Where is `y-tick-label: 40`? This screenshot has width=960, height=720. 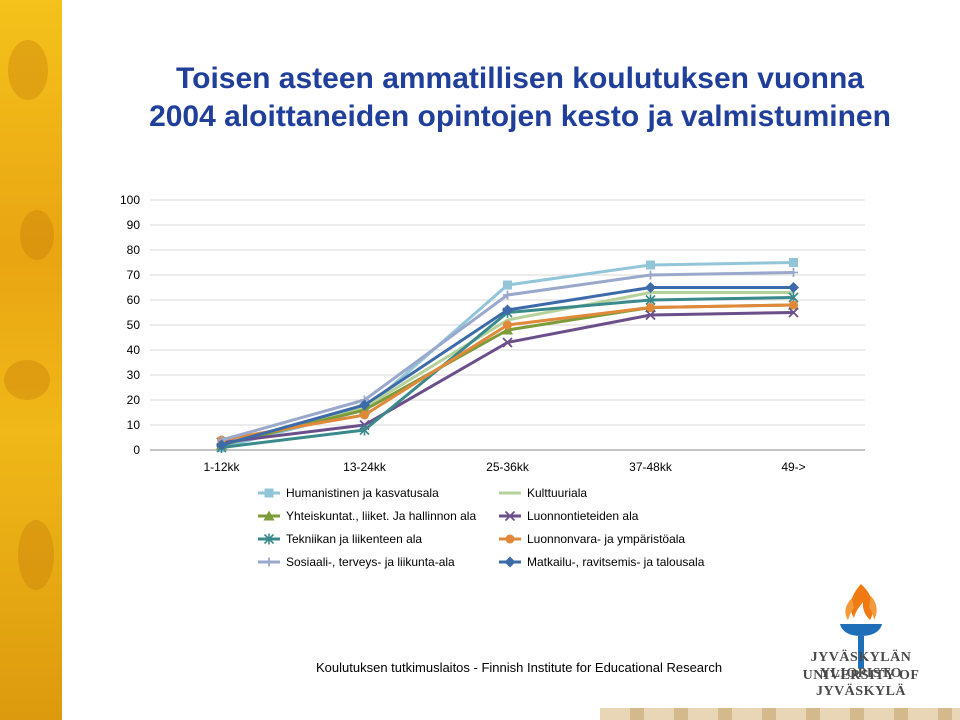 y-tick-label: 40 is located at coordinates (134, 350).